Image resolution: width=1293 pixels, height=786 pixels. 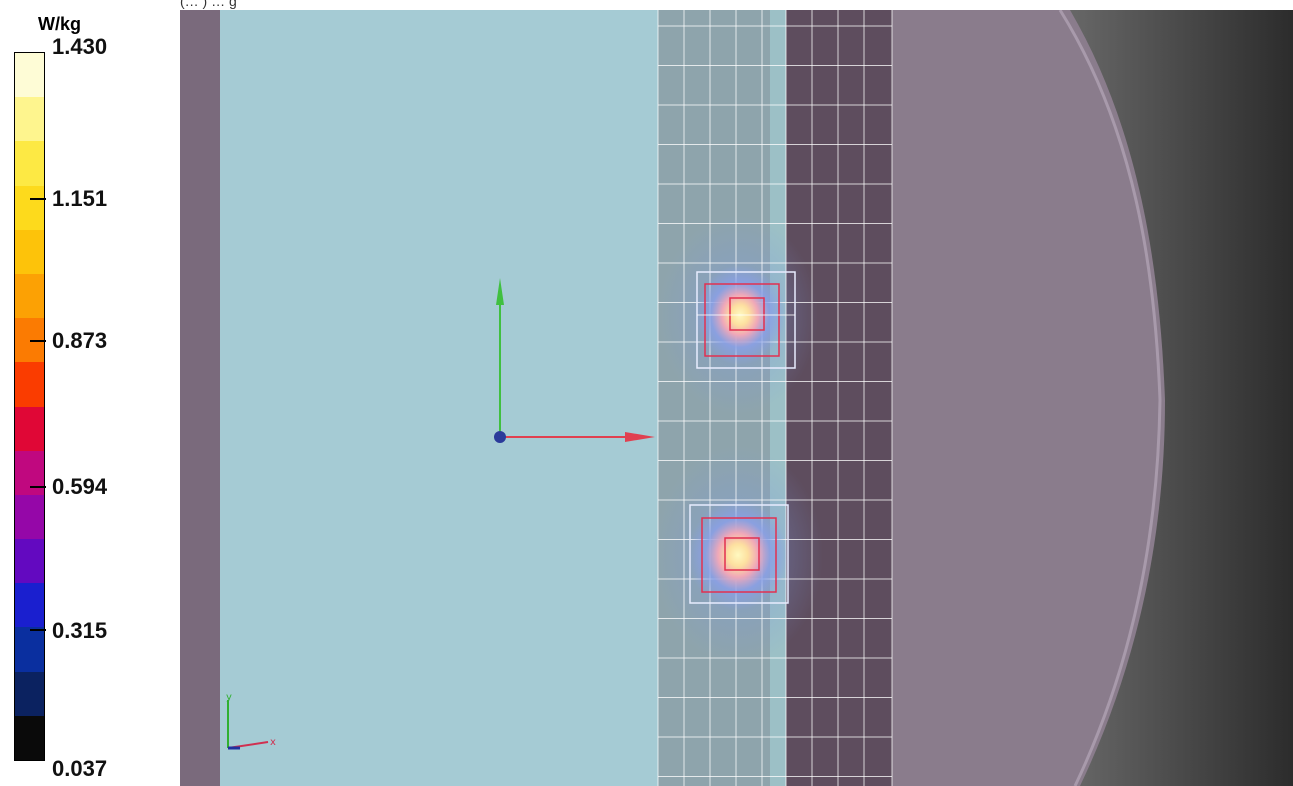 I want to click on tick-label: 0.873, so click(x=80, y=340).